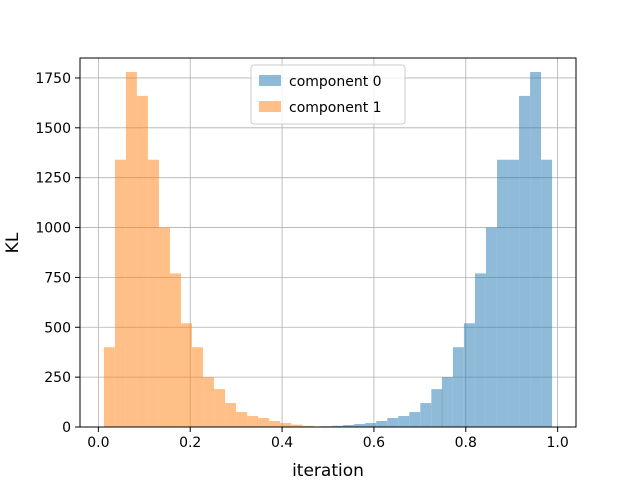 The image size is (640, 480). I want to click on y-tick-label: 1500, so click(53, 129).